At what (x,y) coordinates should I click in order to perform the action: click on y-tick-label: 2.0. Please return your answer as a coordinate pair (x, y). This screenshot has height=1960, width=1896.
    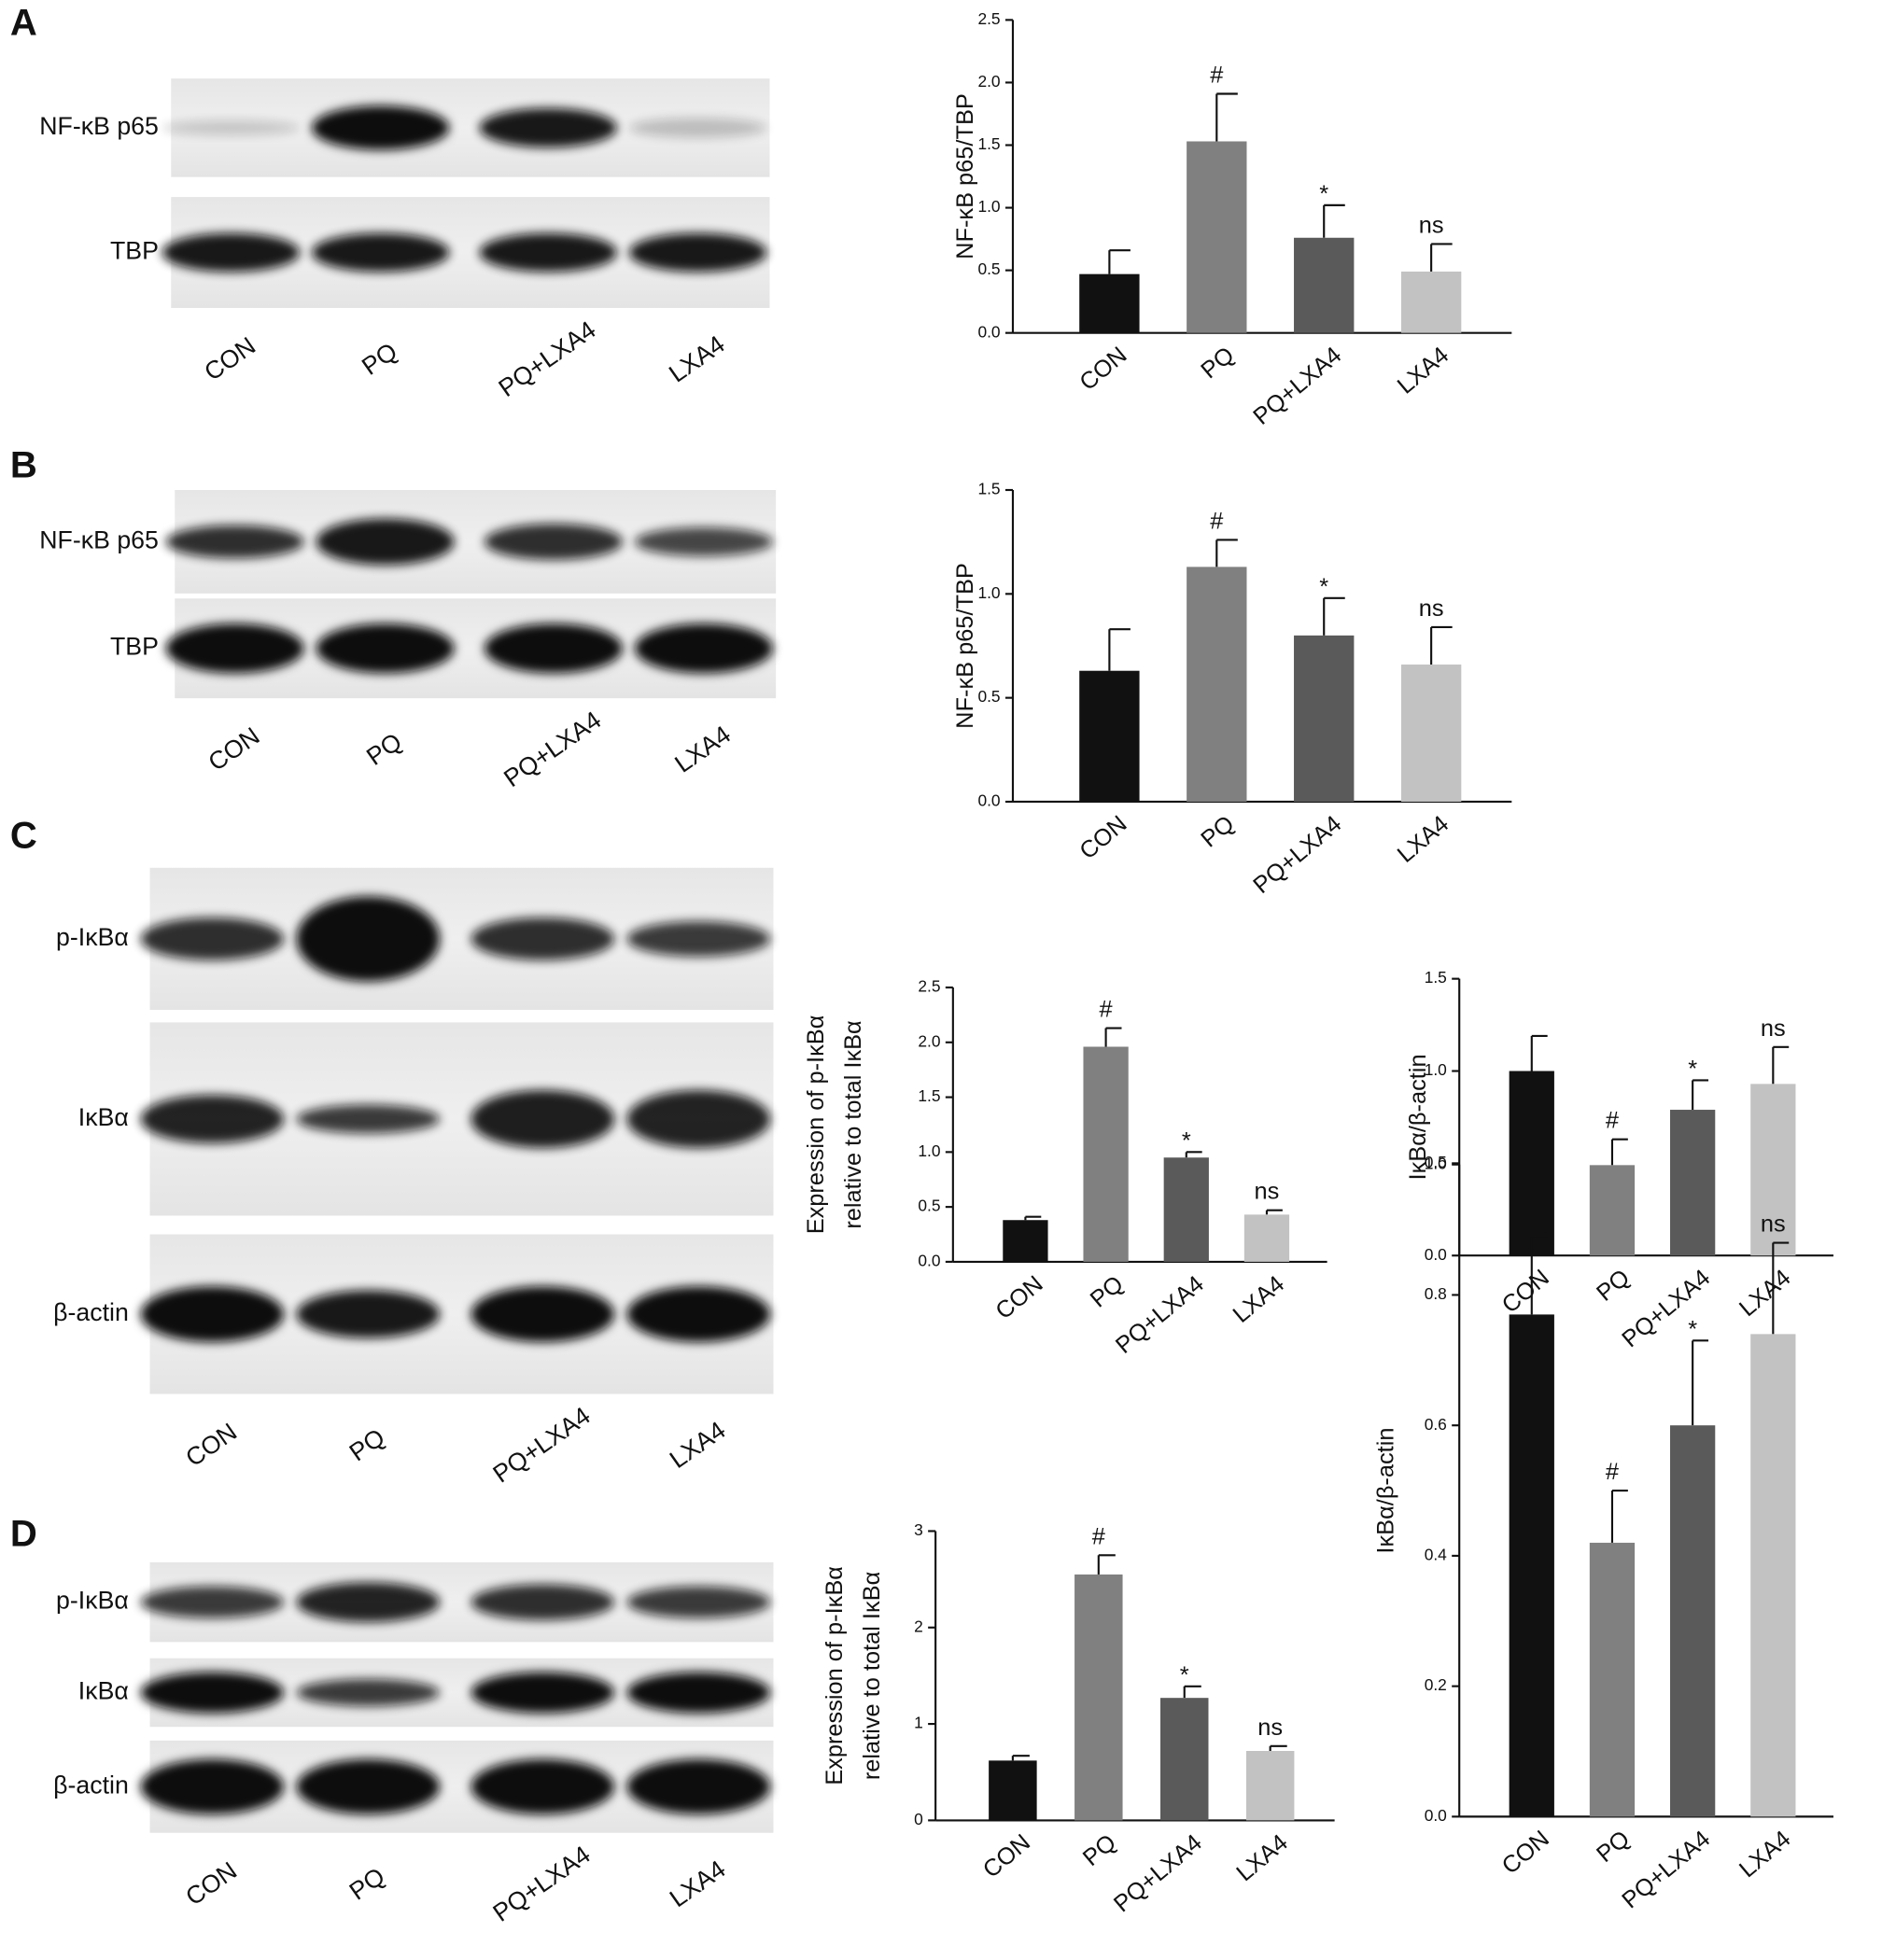
    Looking at the image, I should click on (988, 81).